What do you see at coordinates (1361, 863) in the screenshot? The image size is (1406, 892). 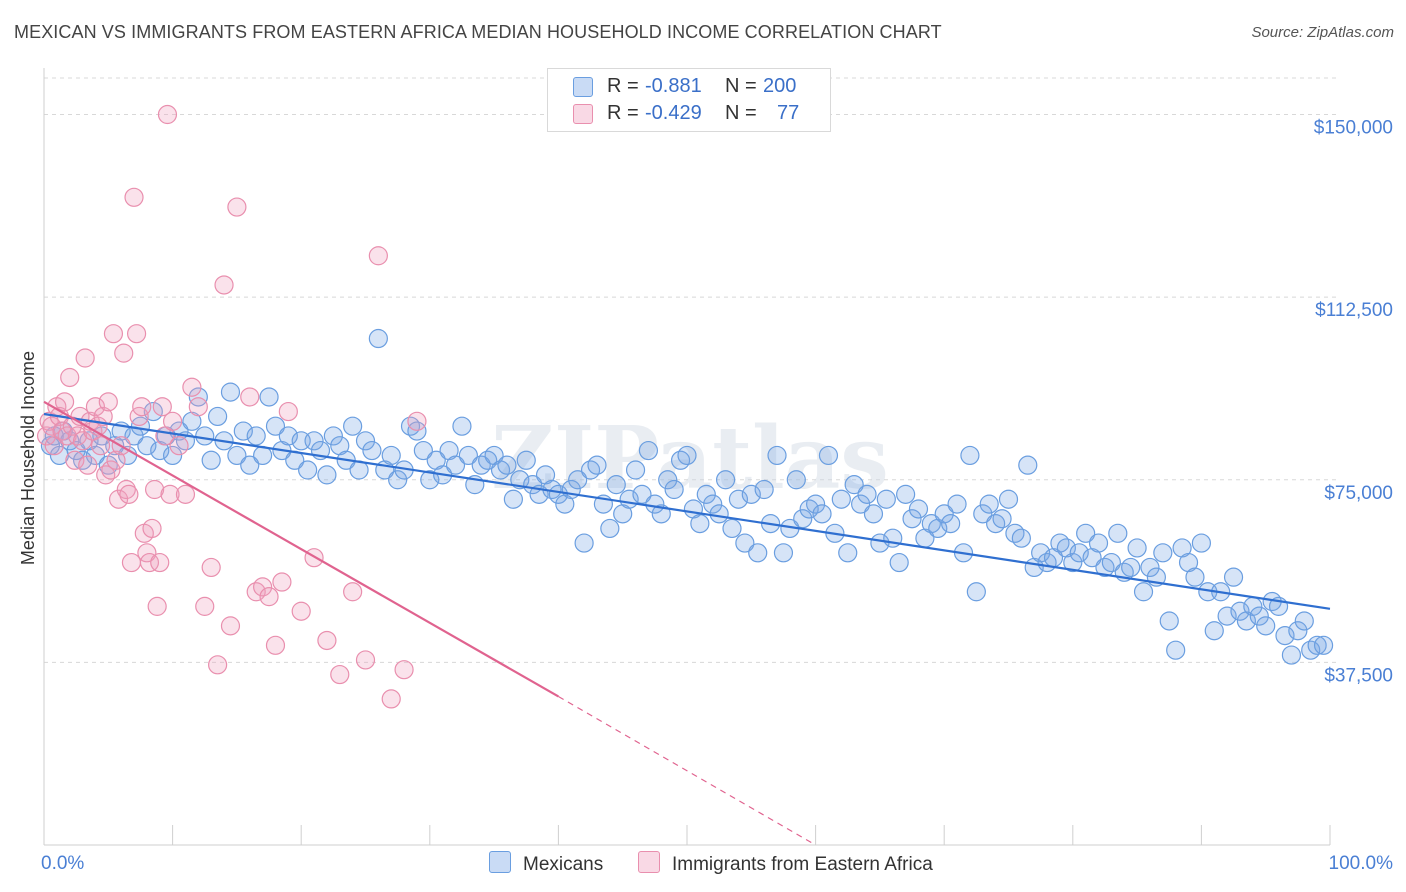 I see `x-tick-label: 100.0%` at bounding box center [1361, 863].